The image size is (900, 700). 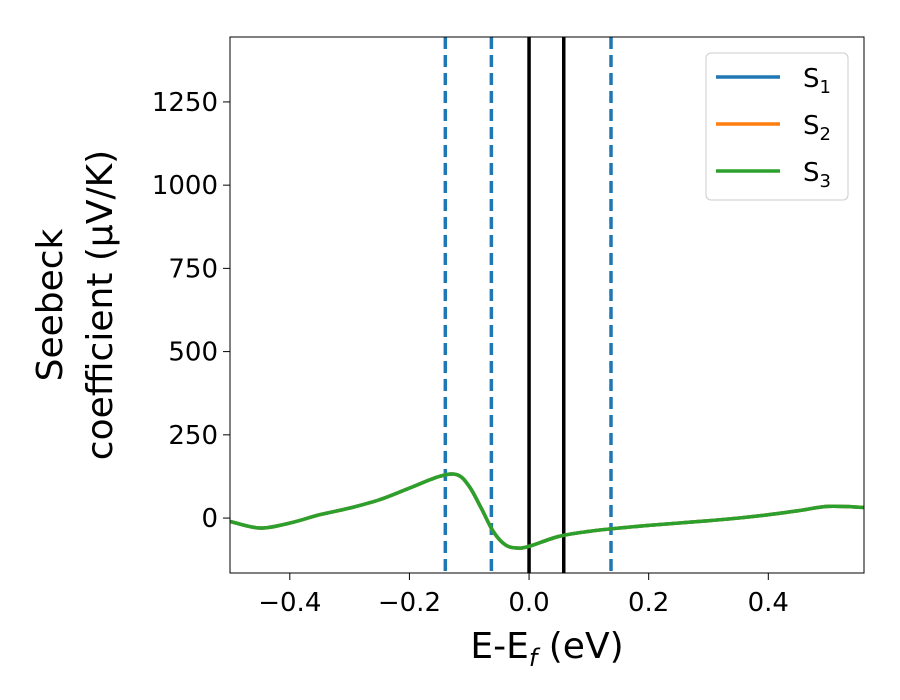 What do you see at coordinates (409, 603) in the screenshot?
I see `x-tick-label: −0.2` at bounding box center [409, 603].